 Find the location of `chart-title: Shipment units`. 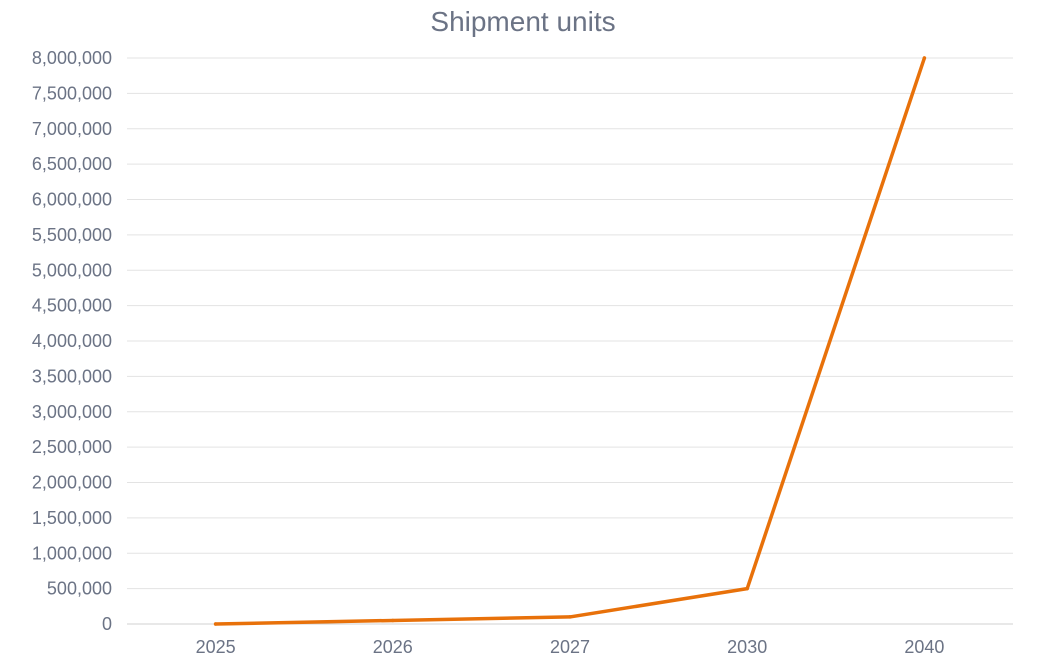

chart-title: Shipment units is located at coordinates (522, 21).